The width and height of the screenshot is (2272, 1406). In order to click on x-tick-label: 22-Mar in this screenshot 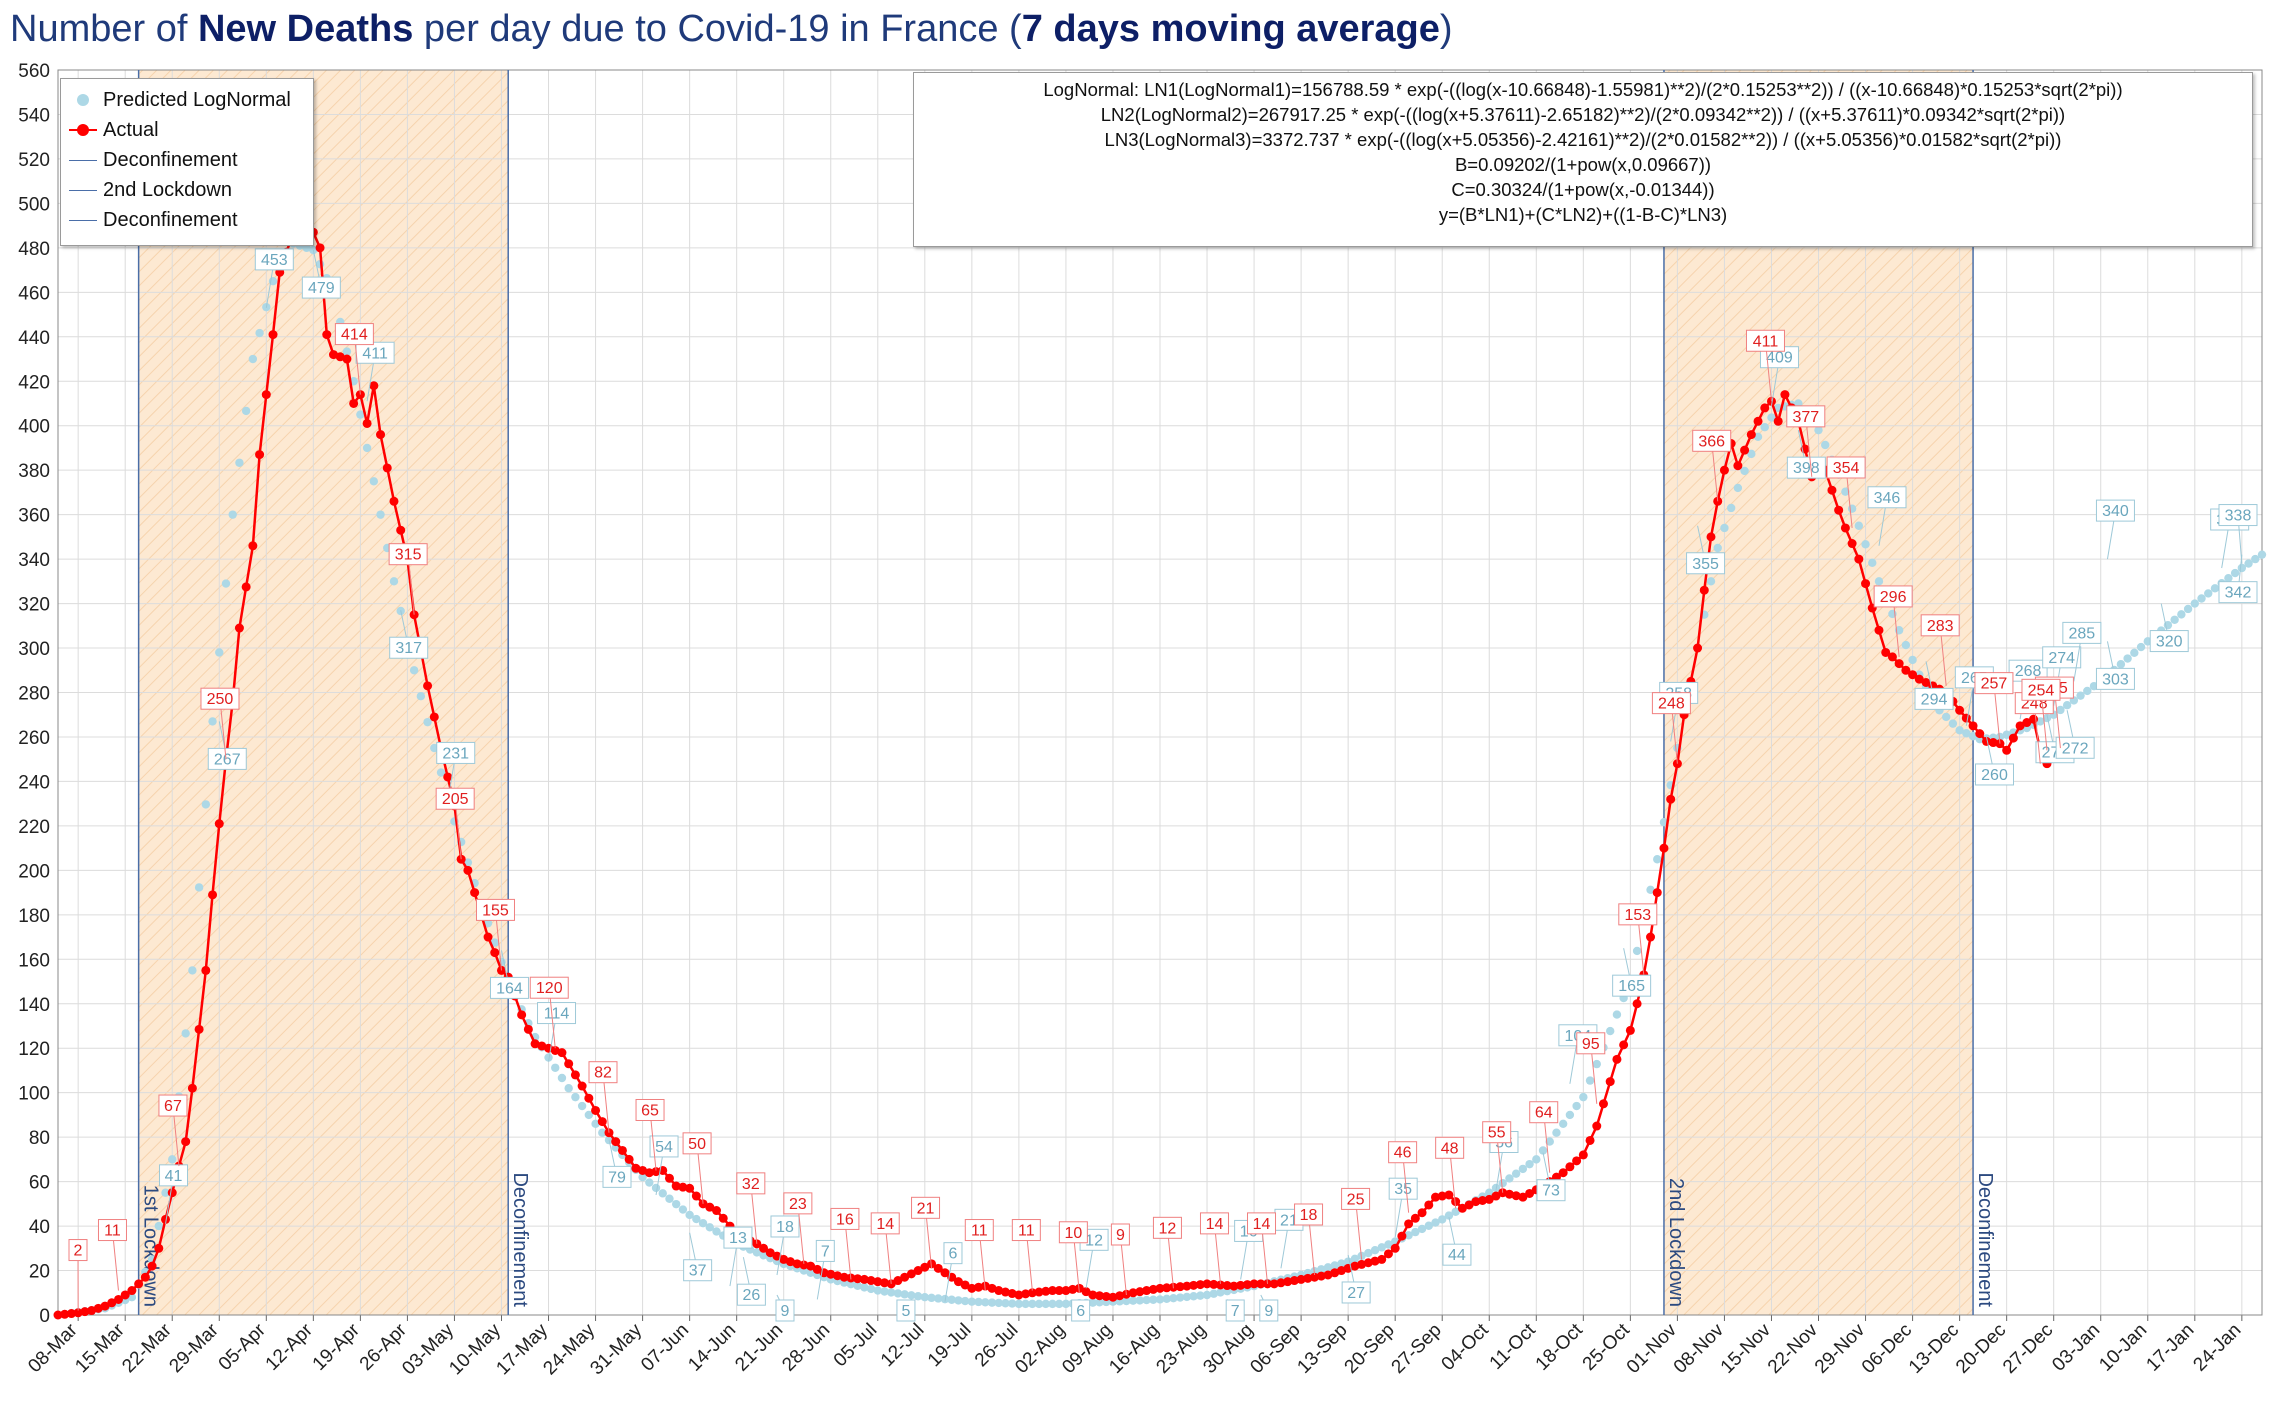, I will do `click(147, 1348)`.